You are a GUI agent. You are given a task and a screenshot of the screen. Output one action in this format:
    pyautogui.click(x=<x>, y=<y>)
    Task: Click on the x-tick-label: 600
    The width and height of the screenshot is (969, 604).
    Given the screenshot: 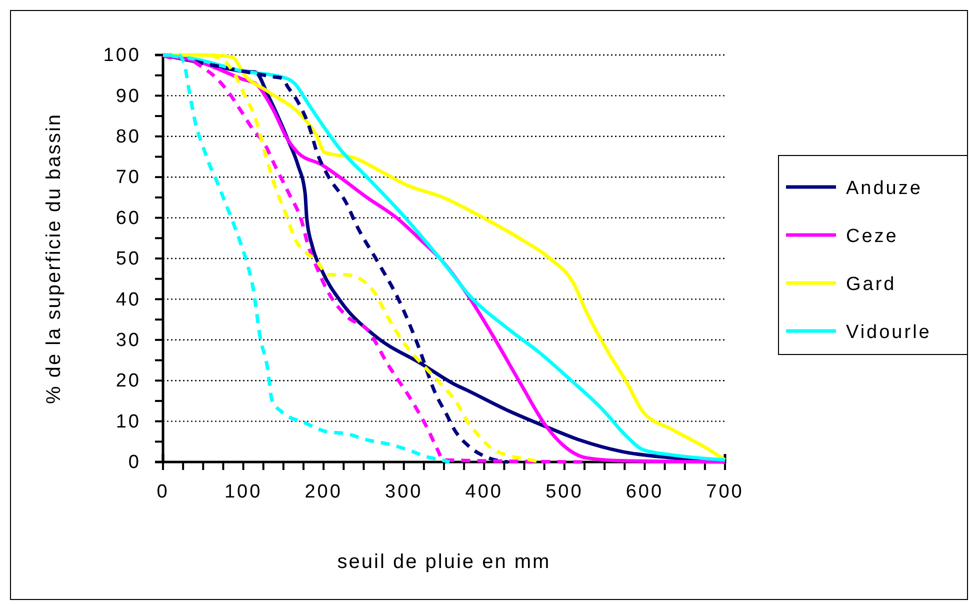 What is the action you would take?
    pyautogui.click(x=645, y=491)
    